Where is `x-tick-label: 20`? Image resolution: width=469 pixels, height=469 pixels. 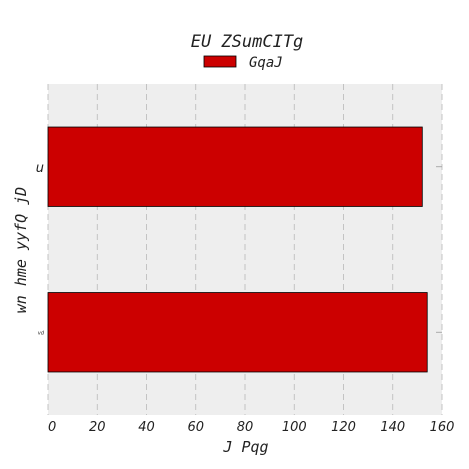 x-tick-label: 20 is located at coordinates (97, 427).